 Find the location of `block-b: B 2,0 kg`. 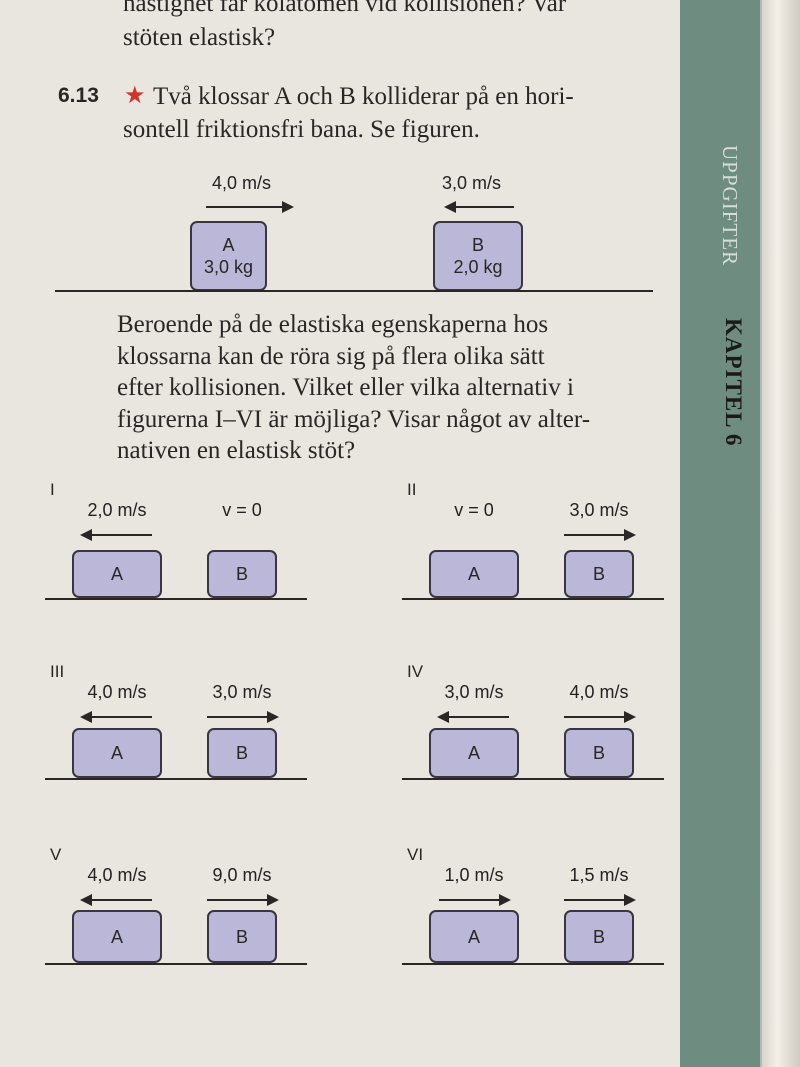

block-b: B 2,0 kg is located at coordinates (478, 256).